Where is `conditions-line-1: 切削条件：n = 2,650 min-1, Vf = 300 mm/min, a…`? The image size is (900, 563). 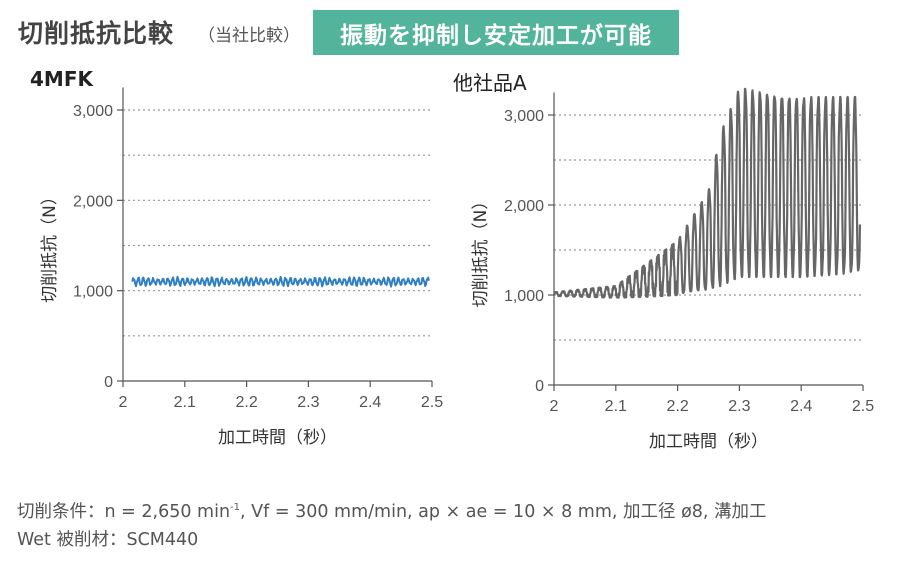
conditions-line-1: 切削条件：n = 2,650 min-1, Vf = 300 mm/min, a… is located at coordinates (392, 510).